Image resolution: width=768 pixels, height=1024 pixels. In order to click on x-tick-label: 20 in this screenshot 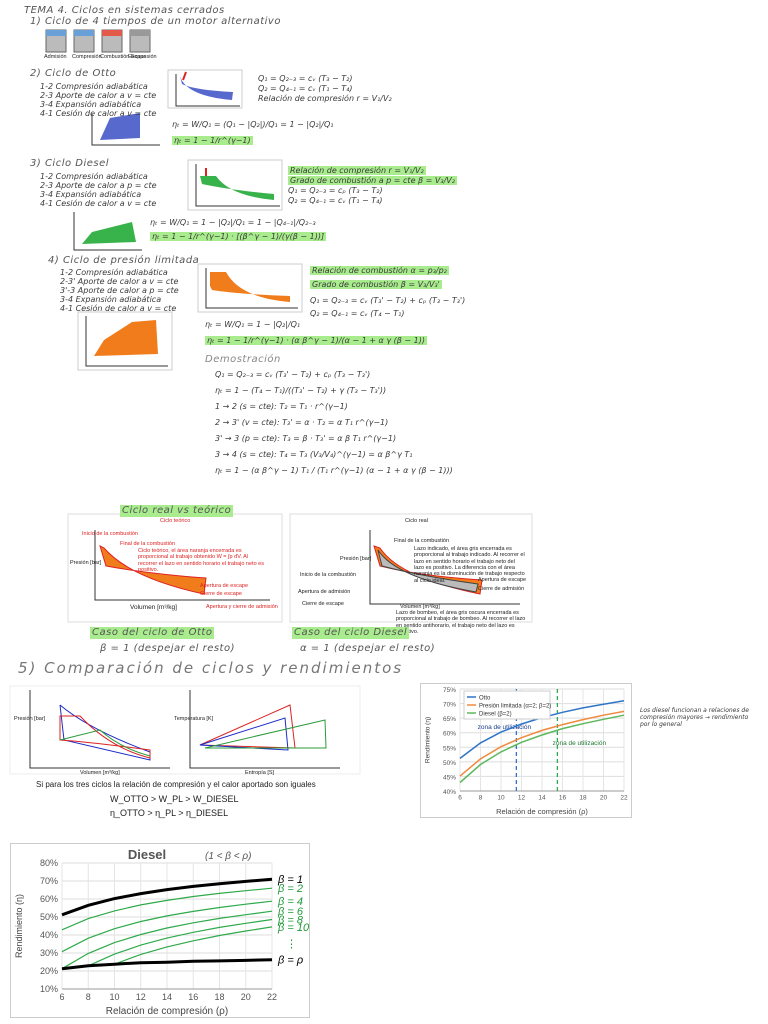, I will do `click(246, 997)`.